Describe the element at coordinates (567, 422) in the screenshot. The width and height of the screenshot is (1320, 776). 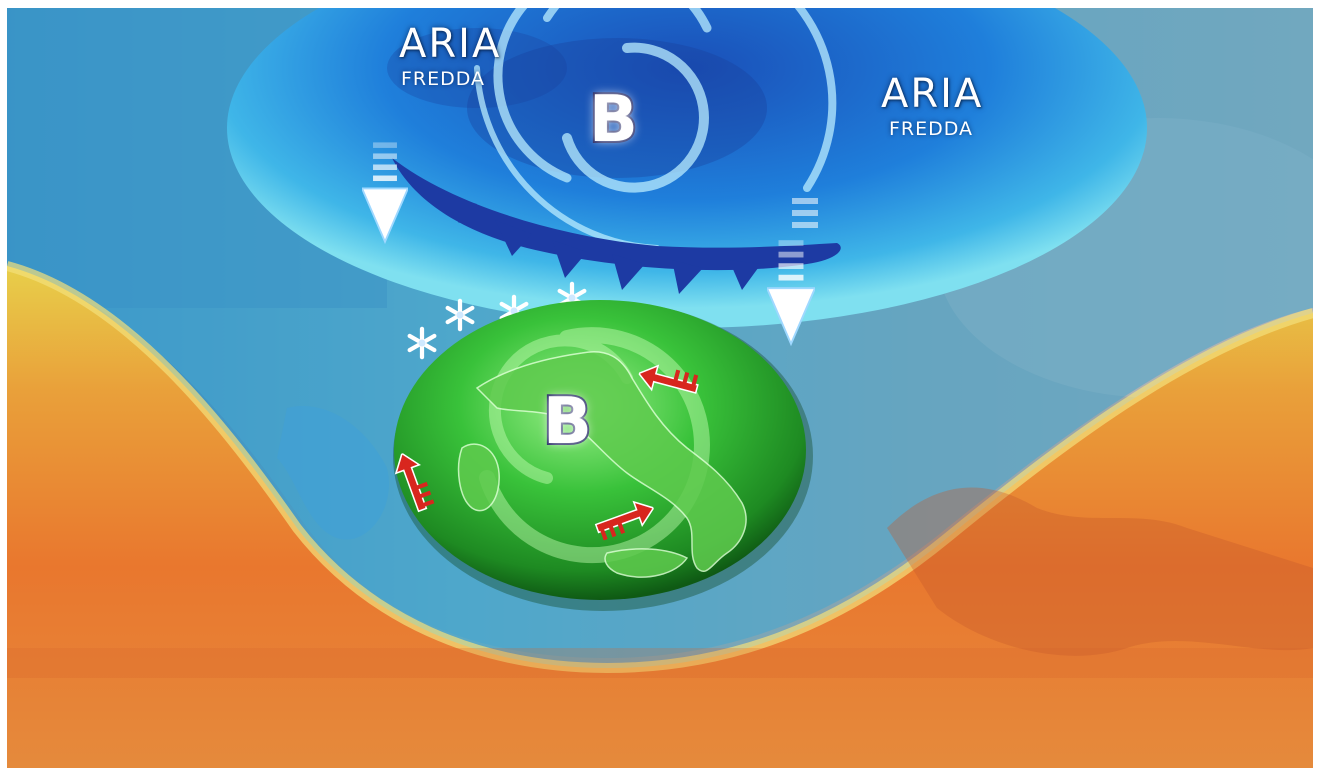
I see `low-pressure-symbol-italy: B` at that location.